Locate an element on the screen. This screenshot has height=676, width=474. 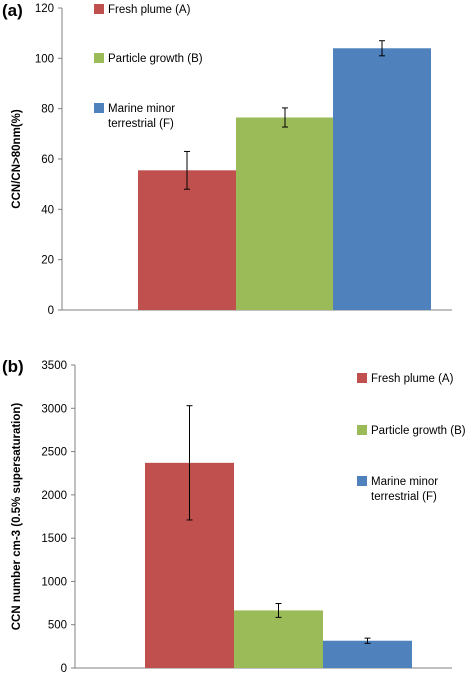
y-tick-label: 2500 is located at coordinates (54, 453).